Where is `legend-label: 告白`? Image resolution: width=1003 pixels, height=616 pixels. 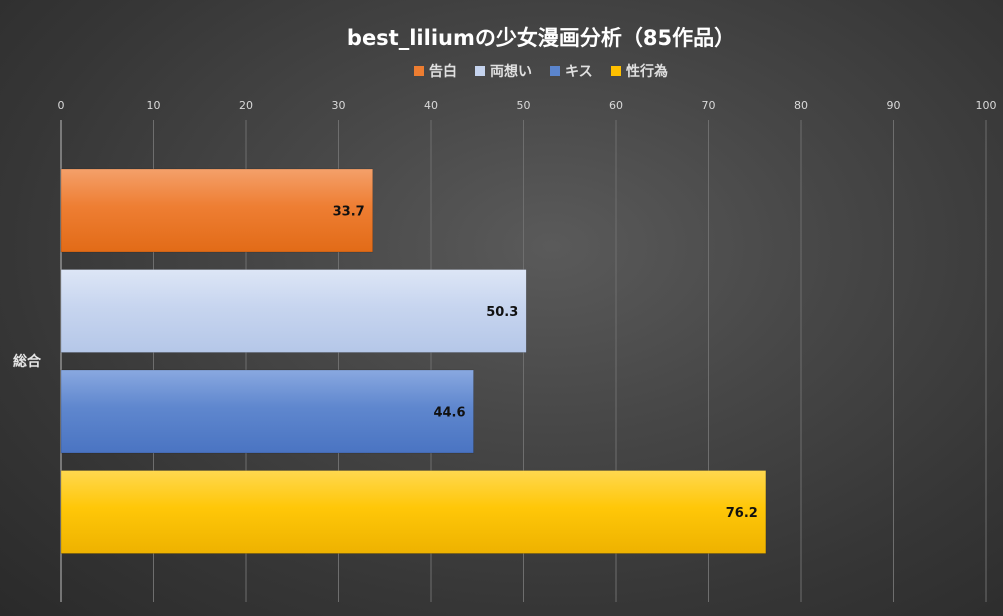
legend-label: 告白 is located at coordinates (443, 71).